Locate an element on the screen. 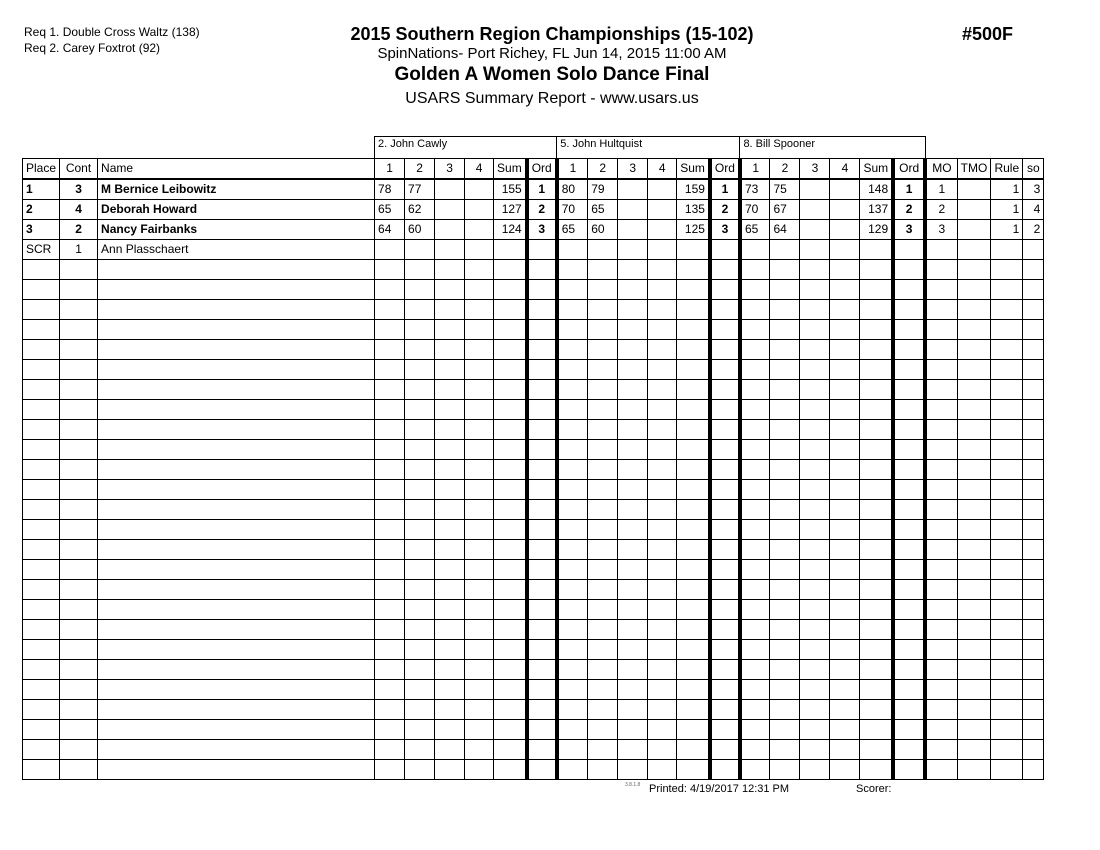 This screenshot has height=850, width=1100. so-cell: 3 is located at coordinates (1033, 189).